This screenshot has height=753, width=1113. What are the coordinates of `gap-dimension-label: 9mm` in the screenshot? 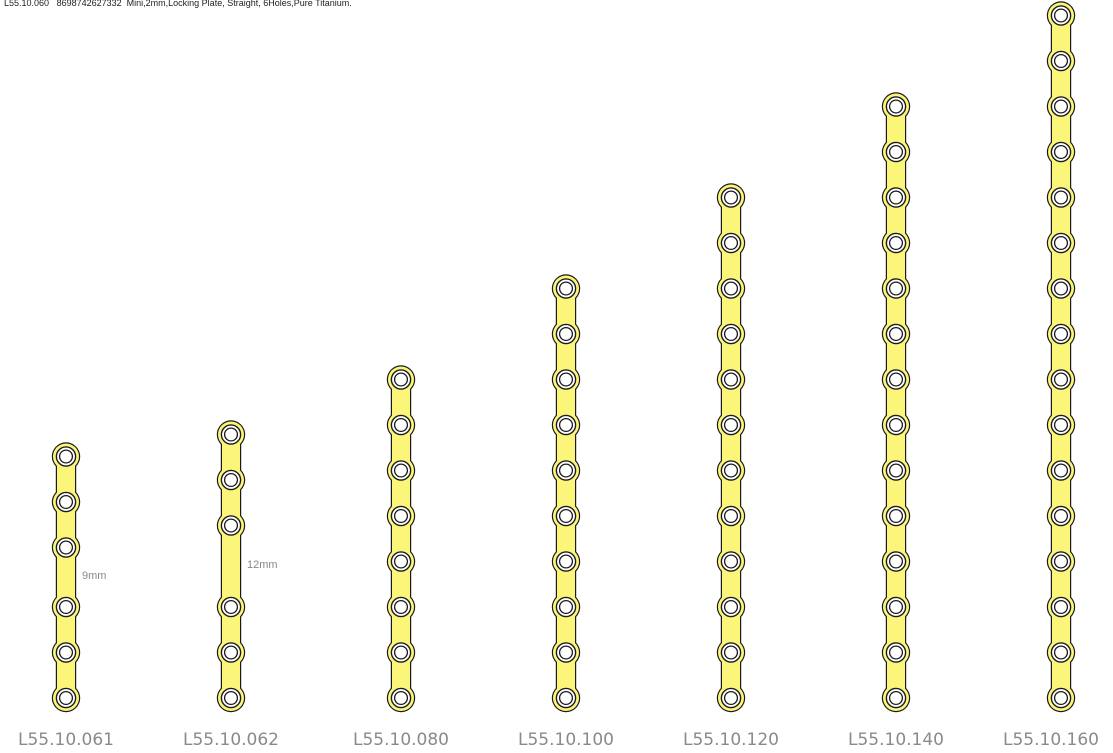 It's located at (94, 576).